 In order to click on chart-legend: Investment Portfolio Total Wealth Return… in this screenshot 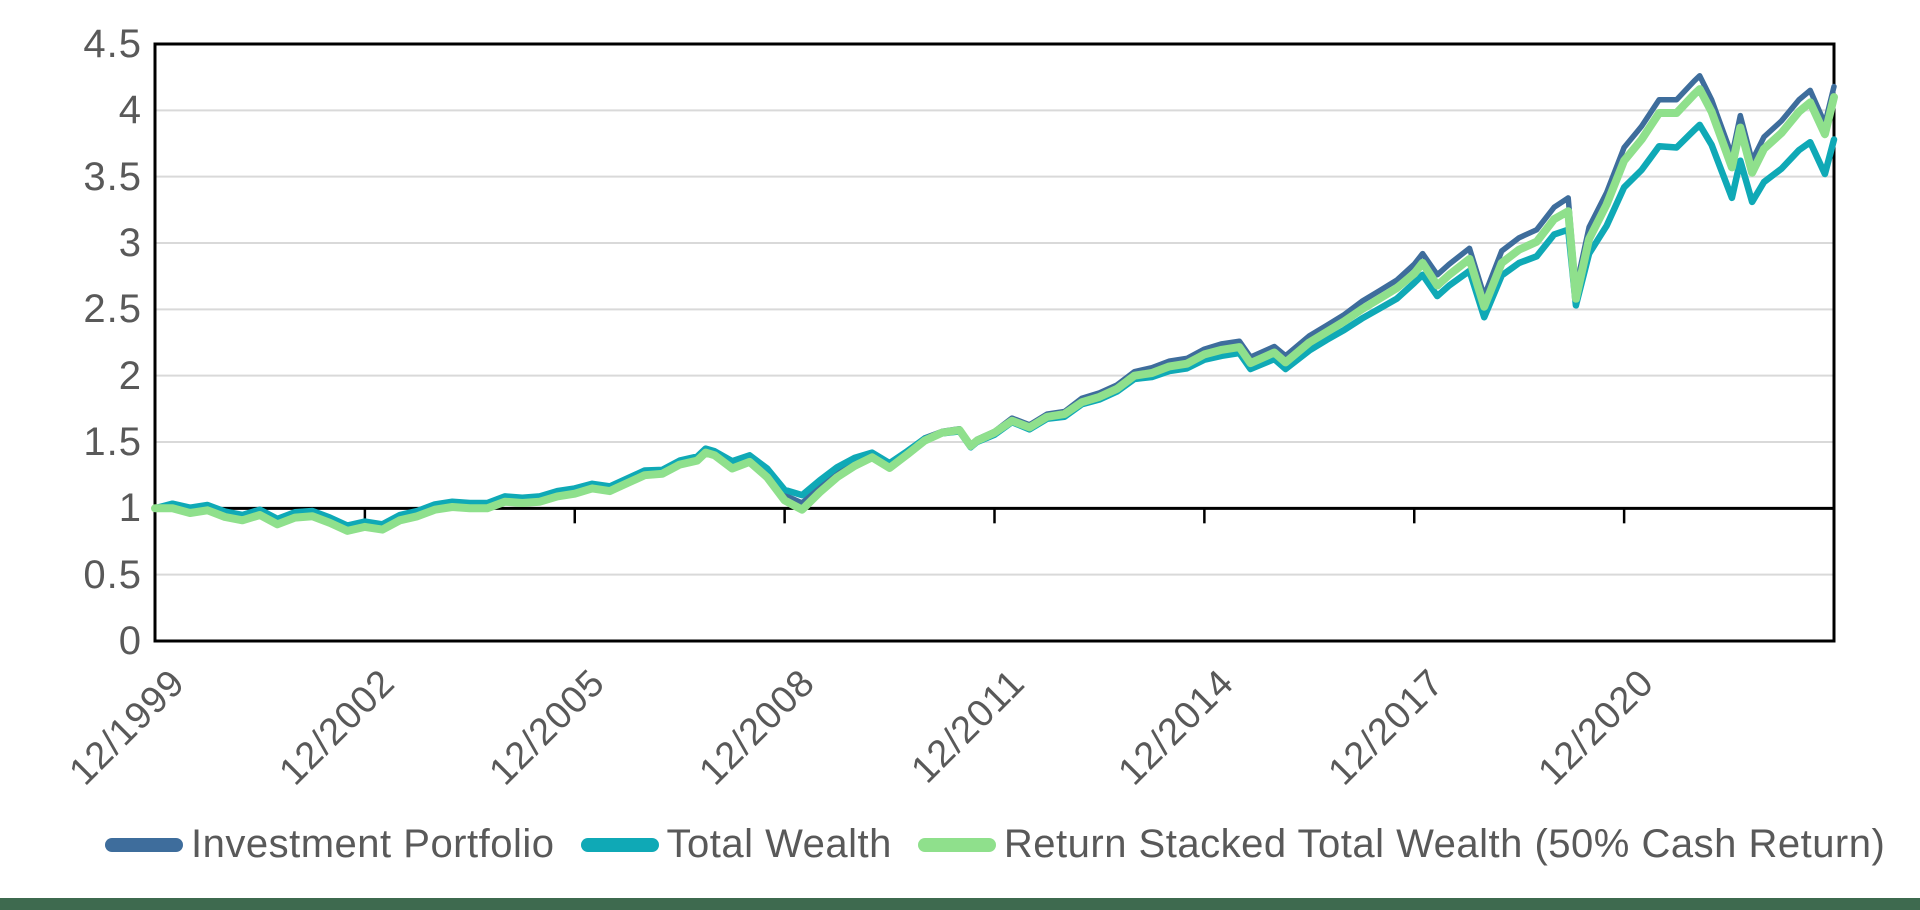, I will do `click(995, 844)`.